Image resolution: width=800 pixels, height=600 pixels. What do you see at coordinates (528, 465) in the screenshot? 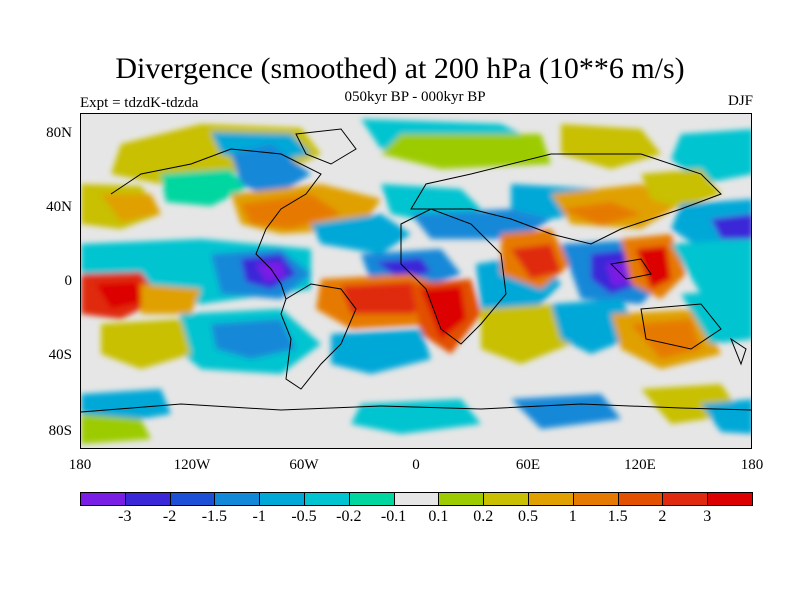
I see `lon-label: 60E` at bounding box center [528, 465].